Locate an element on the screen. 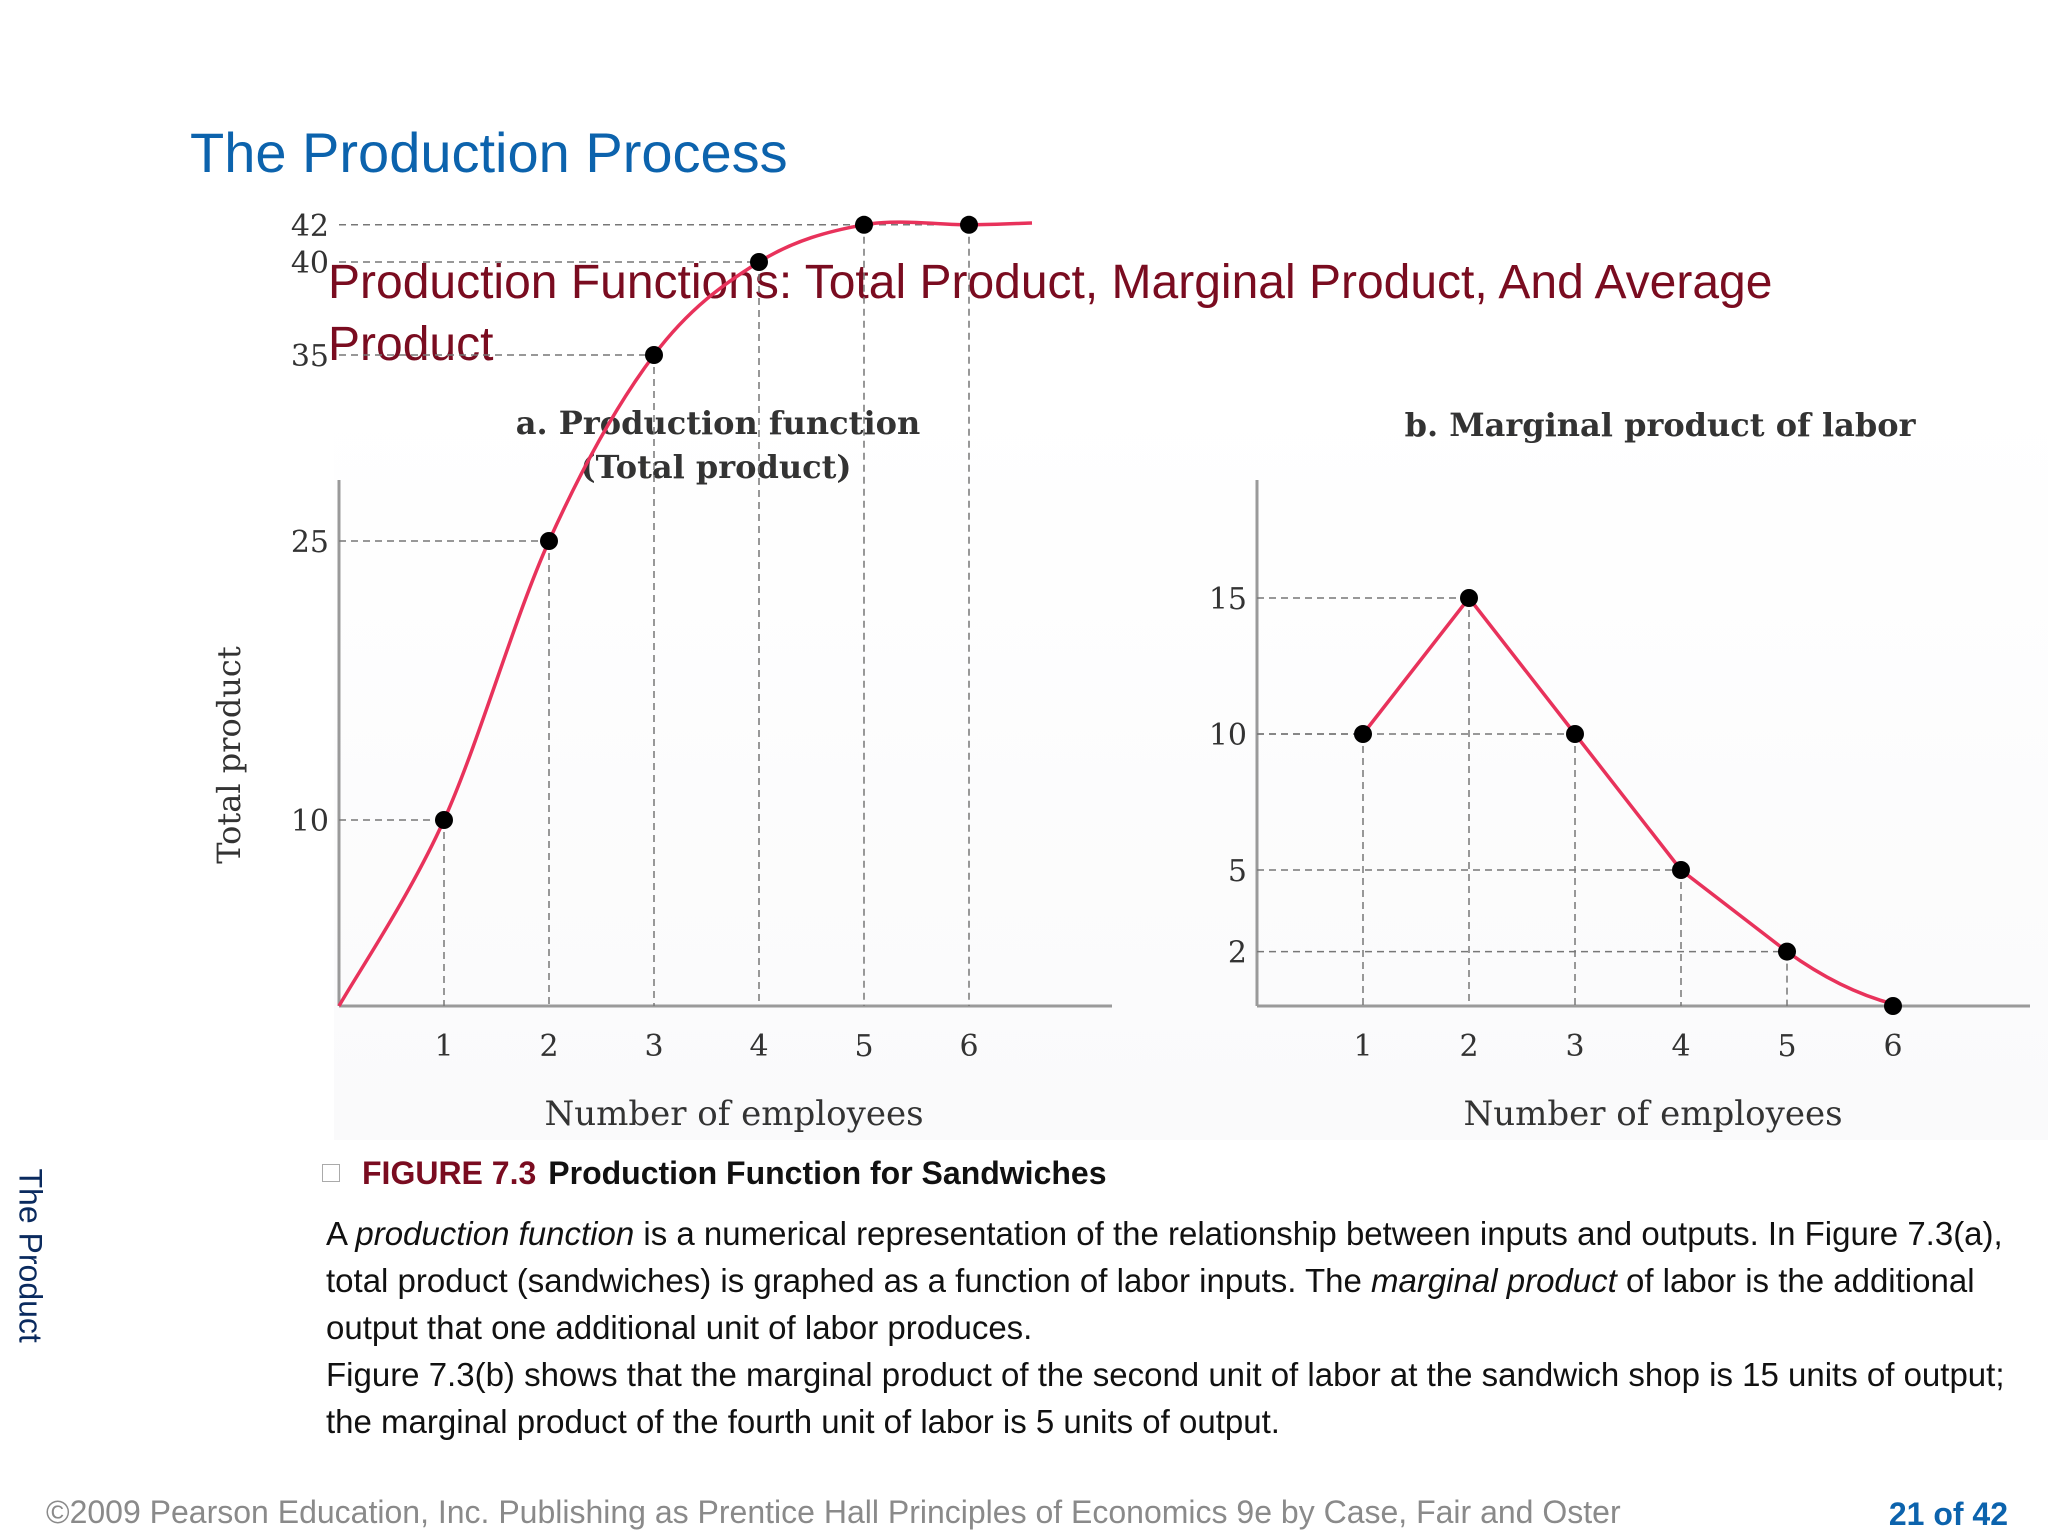 The image size is (2048, 1536). series-line is located at coordinates (1627, 800).